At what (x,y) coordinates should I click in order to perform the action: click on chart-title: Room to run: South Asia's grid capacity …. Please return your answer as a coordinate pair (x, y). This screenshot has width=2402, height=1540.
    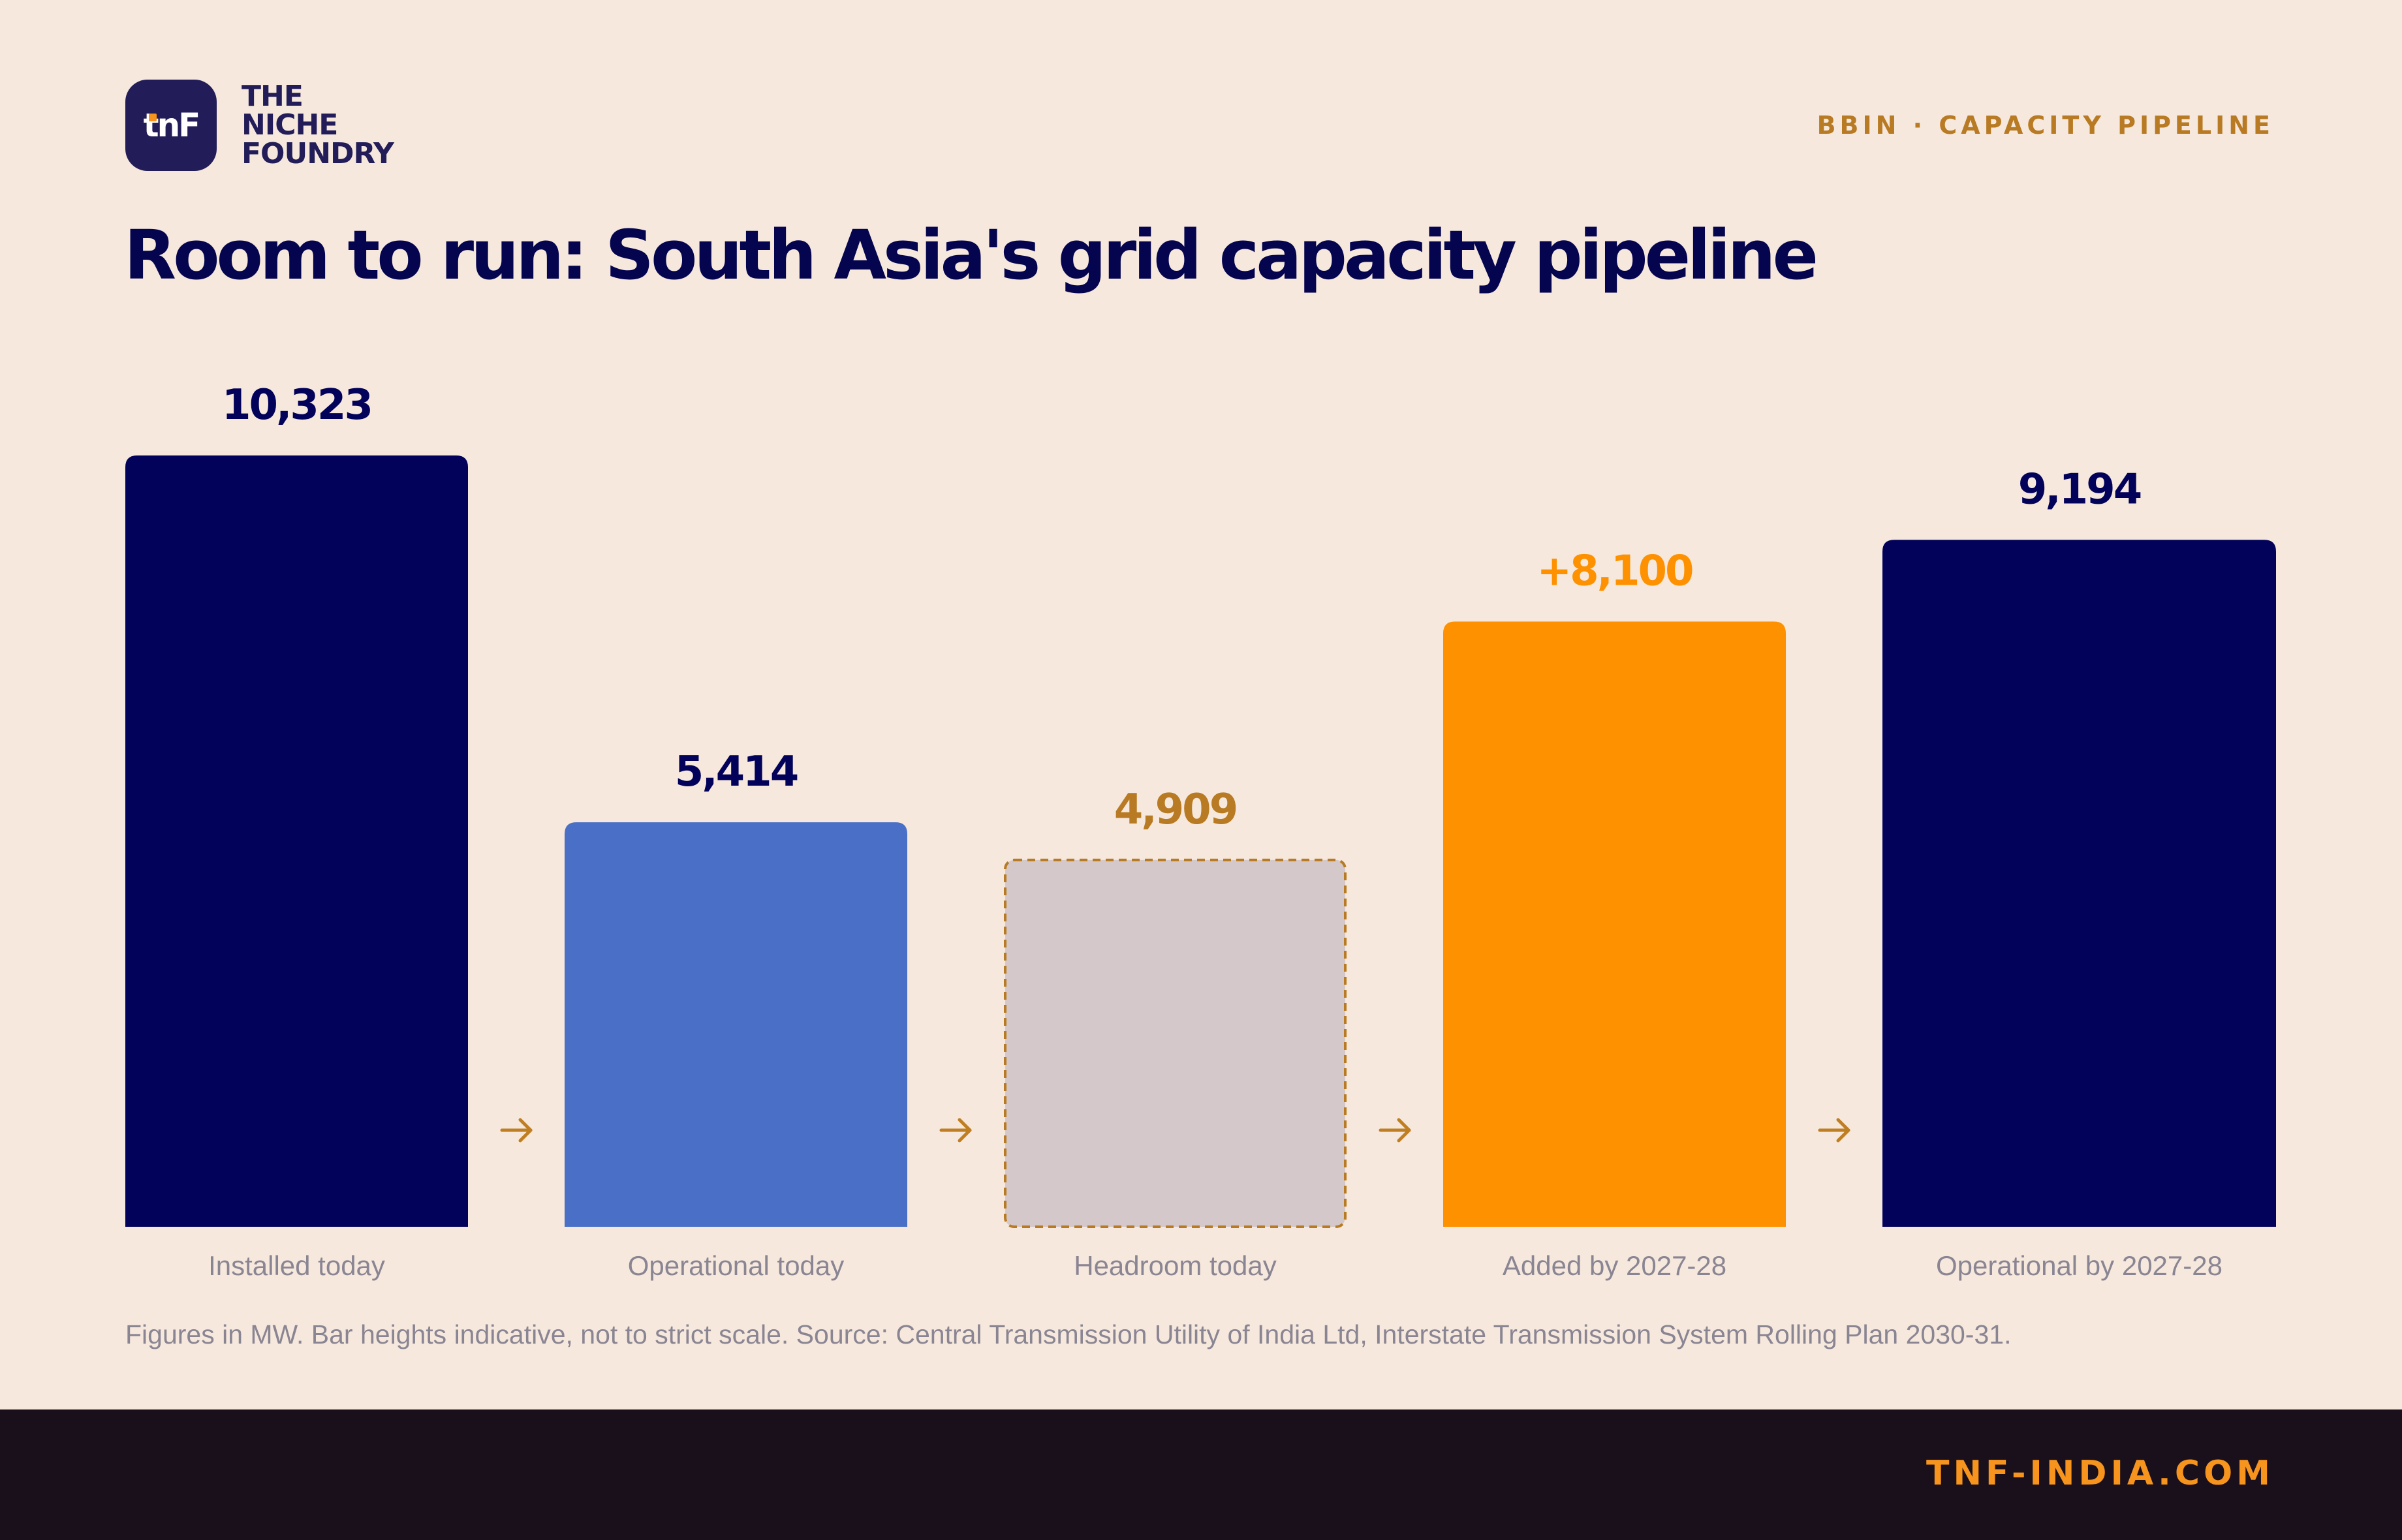
    Looking at the image, I should click on (971, 255).